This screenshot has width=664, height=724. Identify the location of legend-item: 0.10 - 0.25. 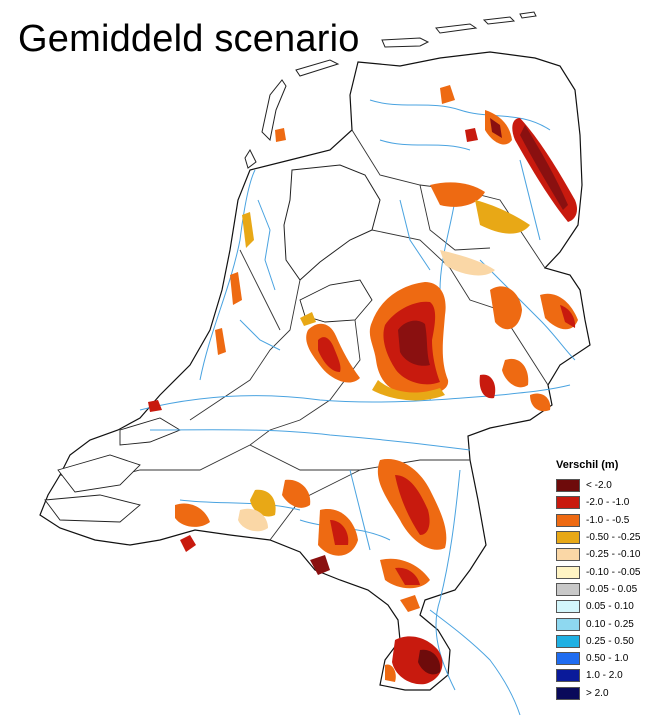
(608, 623).